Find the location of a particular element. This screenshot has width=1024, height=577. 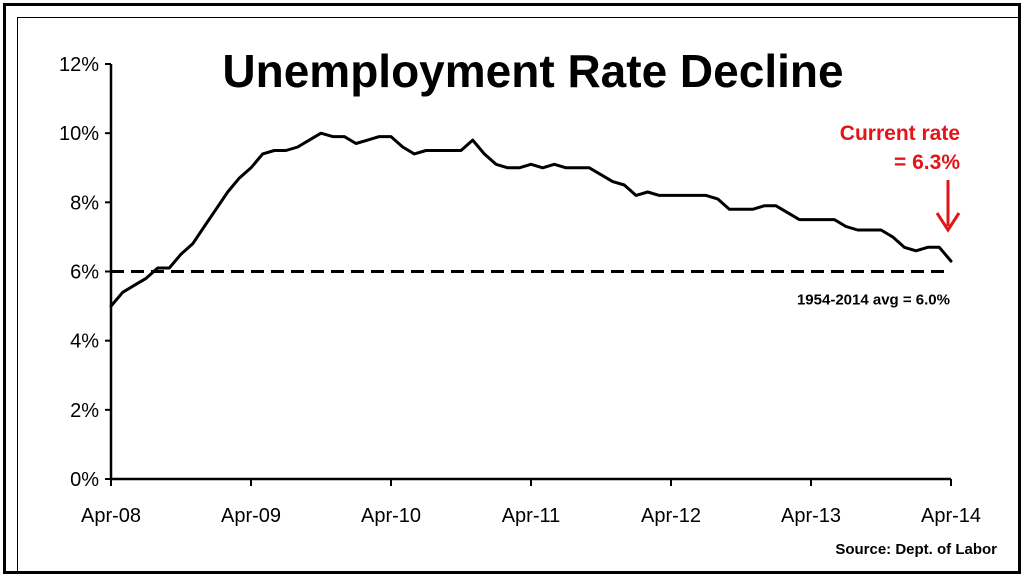

x-tick-label: Apr-08 is located at coordinates (111, 516).